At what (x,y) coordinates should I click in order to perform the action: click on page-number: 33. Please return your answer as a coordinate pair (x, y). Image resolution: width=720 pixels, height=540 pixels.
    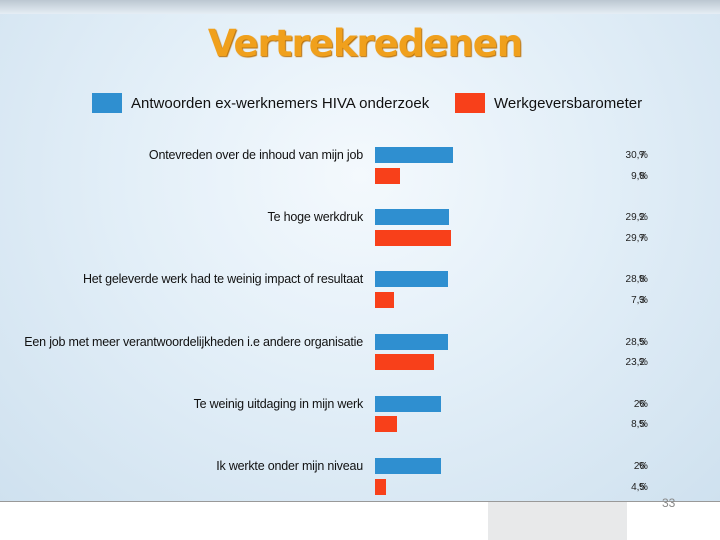
    Looking at the image, I should click on (669, 503).